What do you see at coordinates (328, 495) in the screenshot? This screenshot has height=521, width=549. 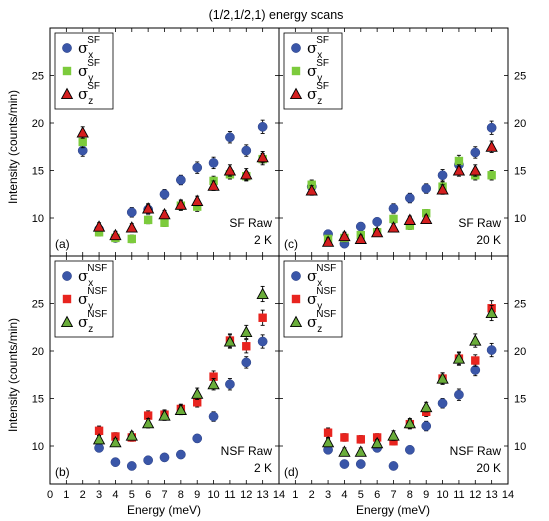 I see `x-tick-label: 3` at bounding box center [328, 495].